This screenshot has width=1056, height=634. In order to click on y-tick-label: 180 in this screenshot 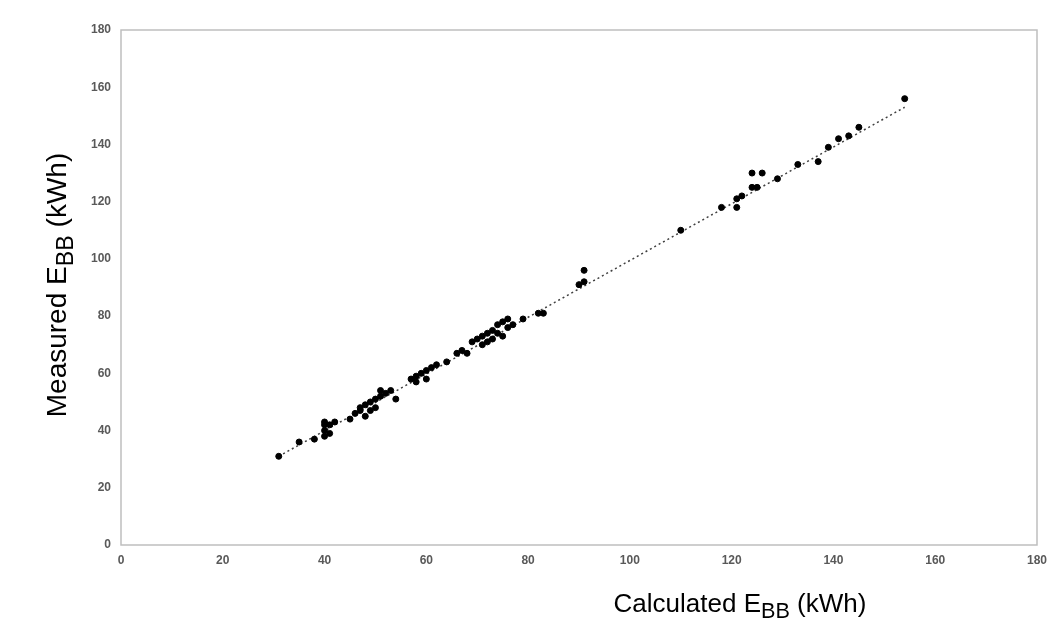, I will do `click(101, 29)`.